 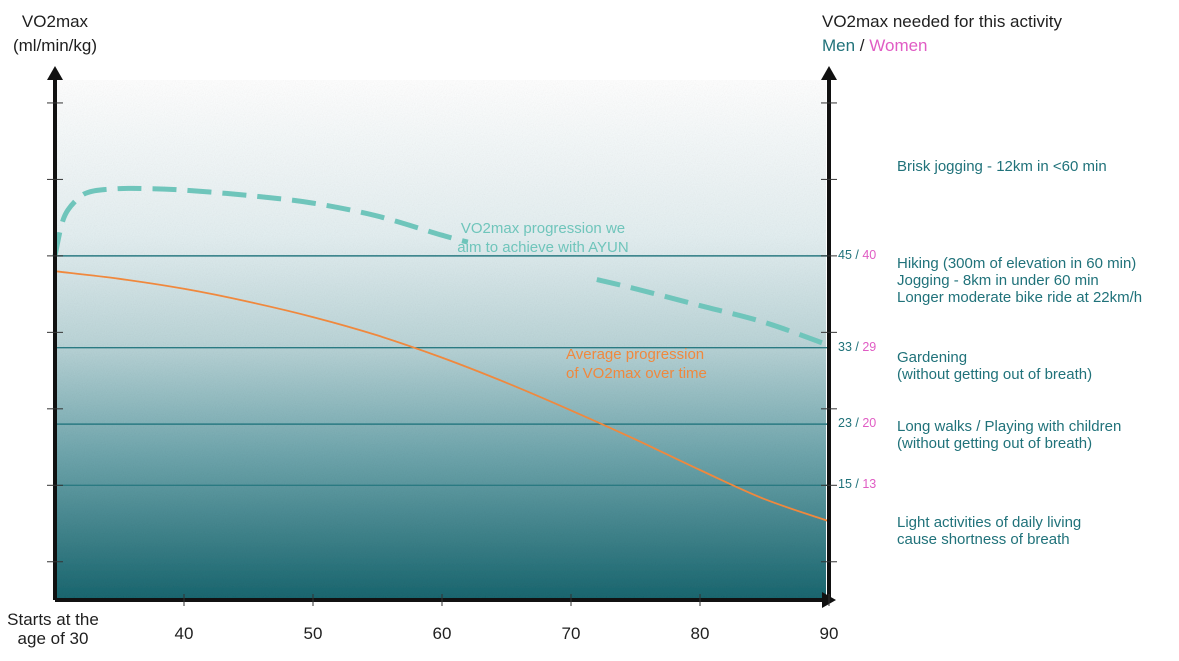 What do you see at coordinates (839, 45) in the screenshot?
I see `legend-men: Men` at bounding box center [839, 45].